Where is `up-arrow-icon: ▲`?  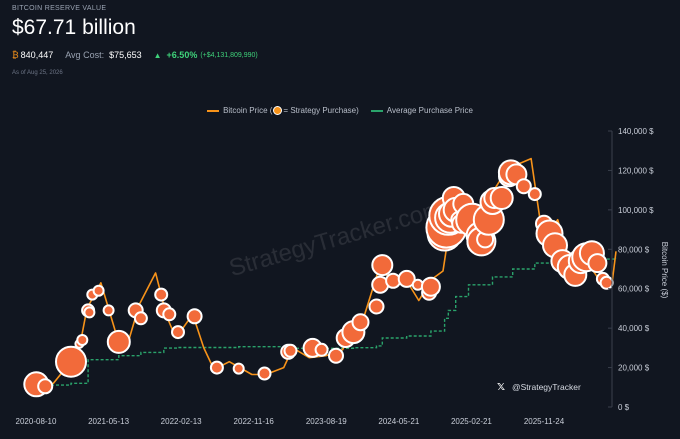
up-arrow-icon: ▲ is located at coordinates (157, 55).